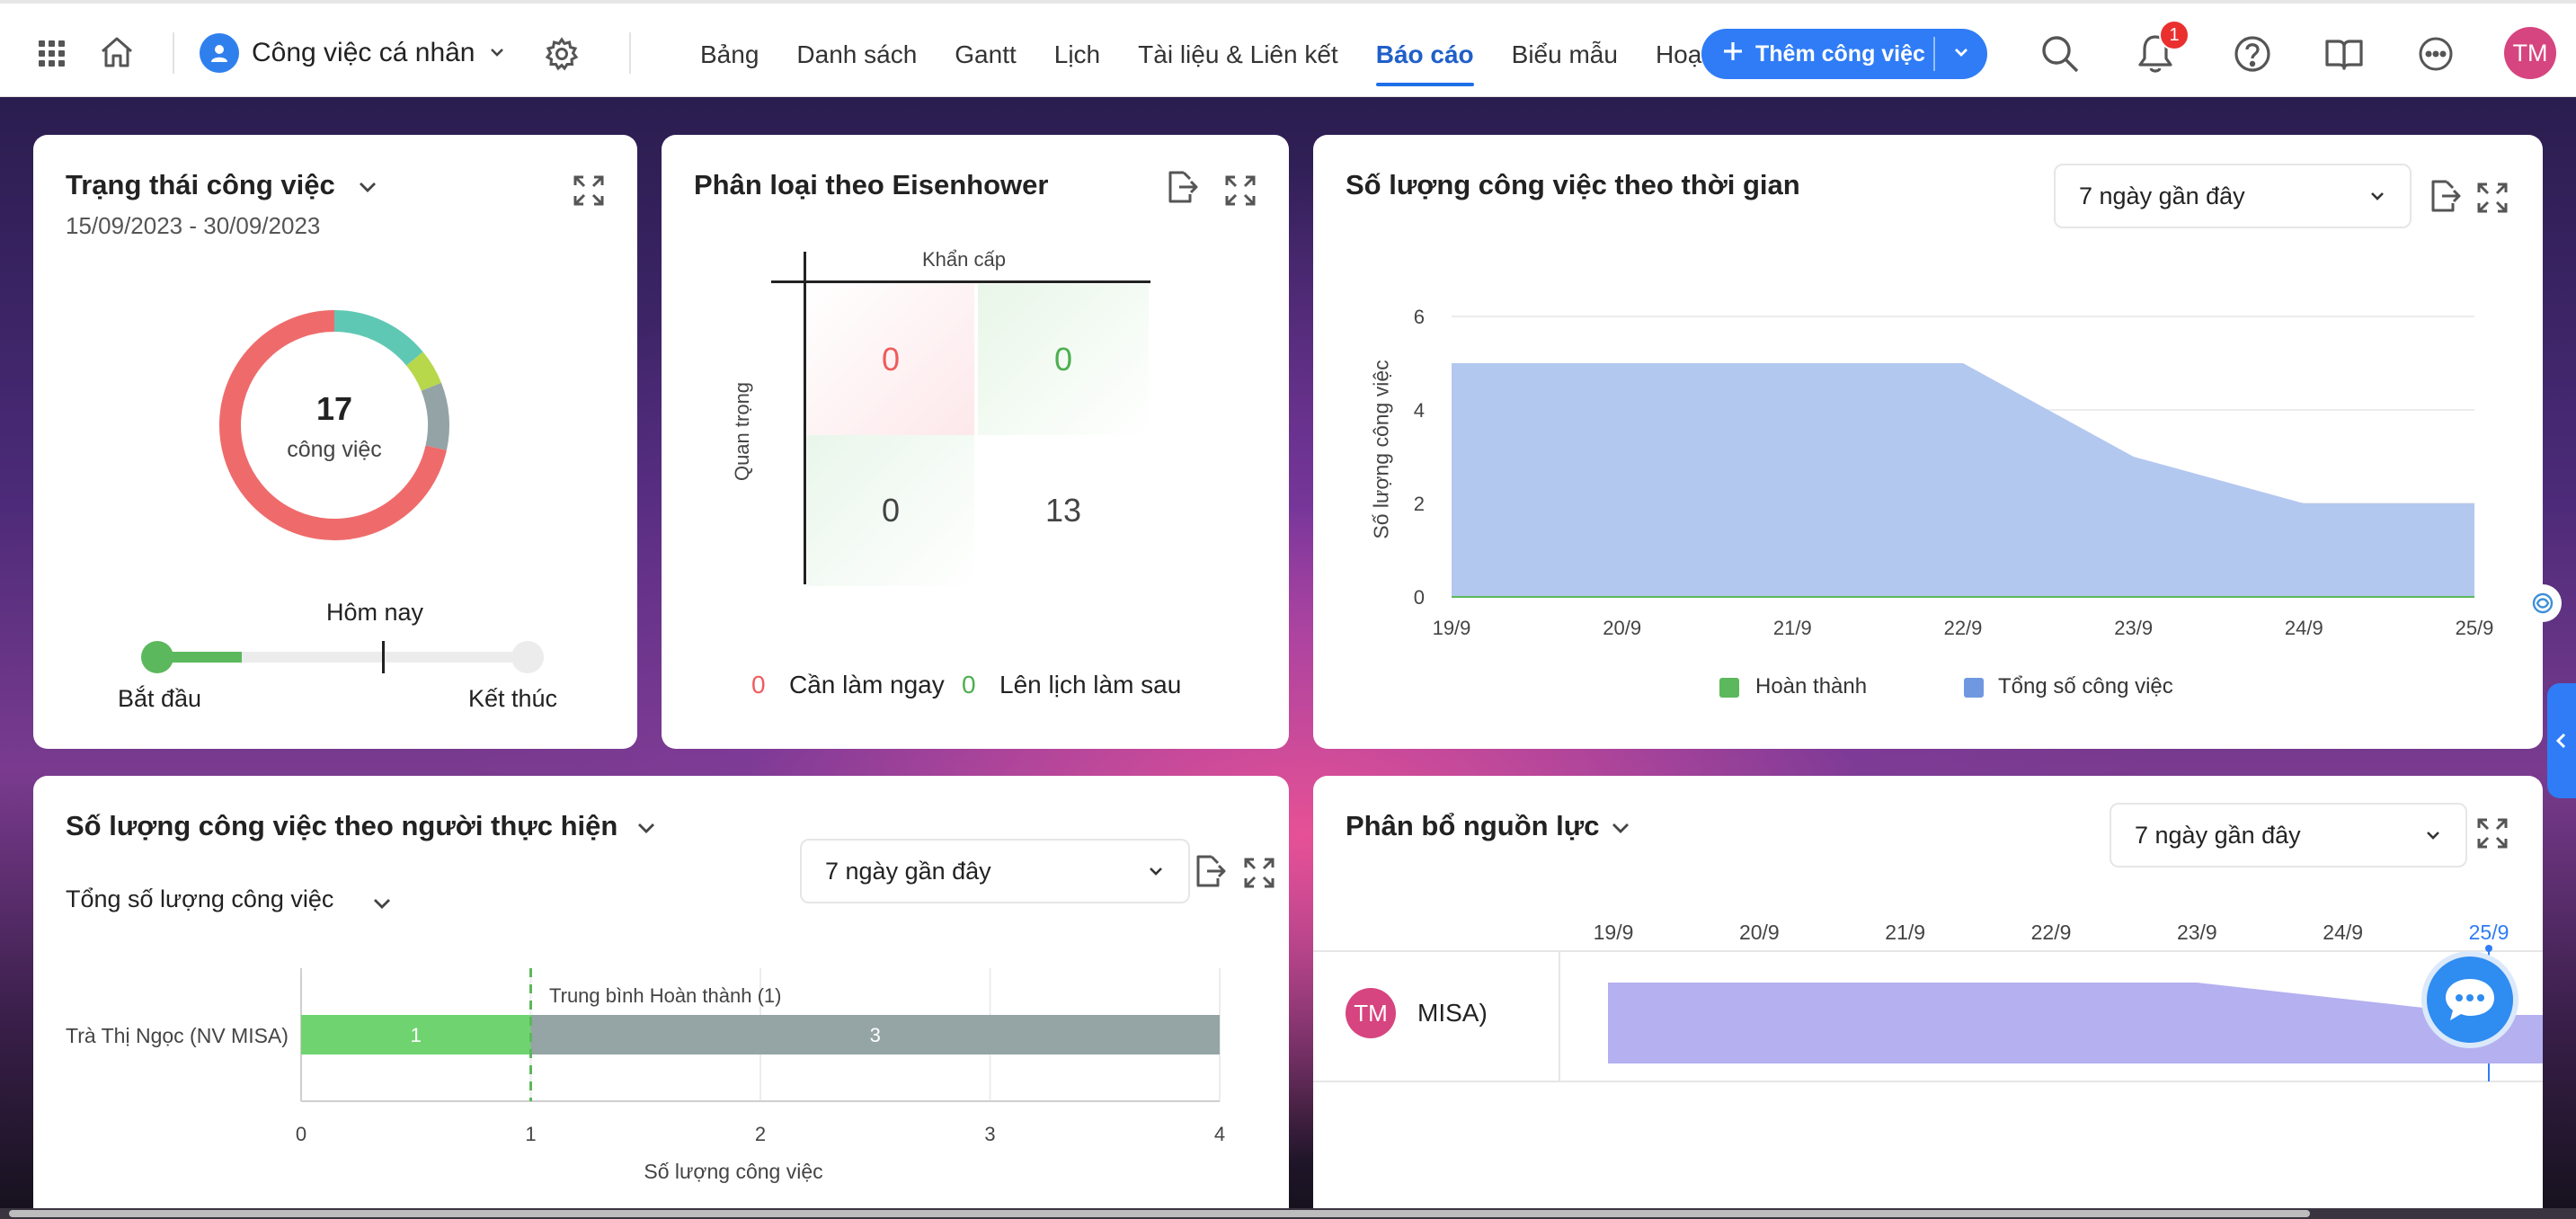 Image resolution: width=2576 pixels, height=1219 pixels. What do you see at coordinates (333, 425) in the screenshot?
I see `donut-segment-coral` at bounding box center [333, 425].